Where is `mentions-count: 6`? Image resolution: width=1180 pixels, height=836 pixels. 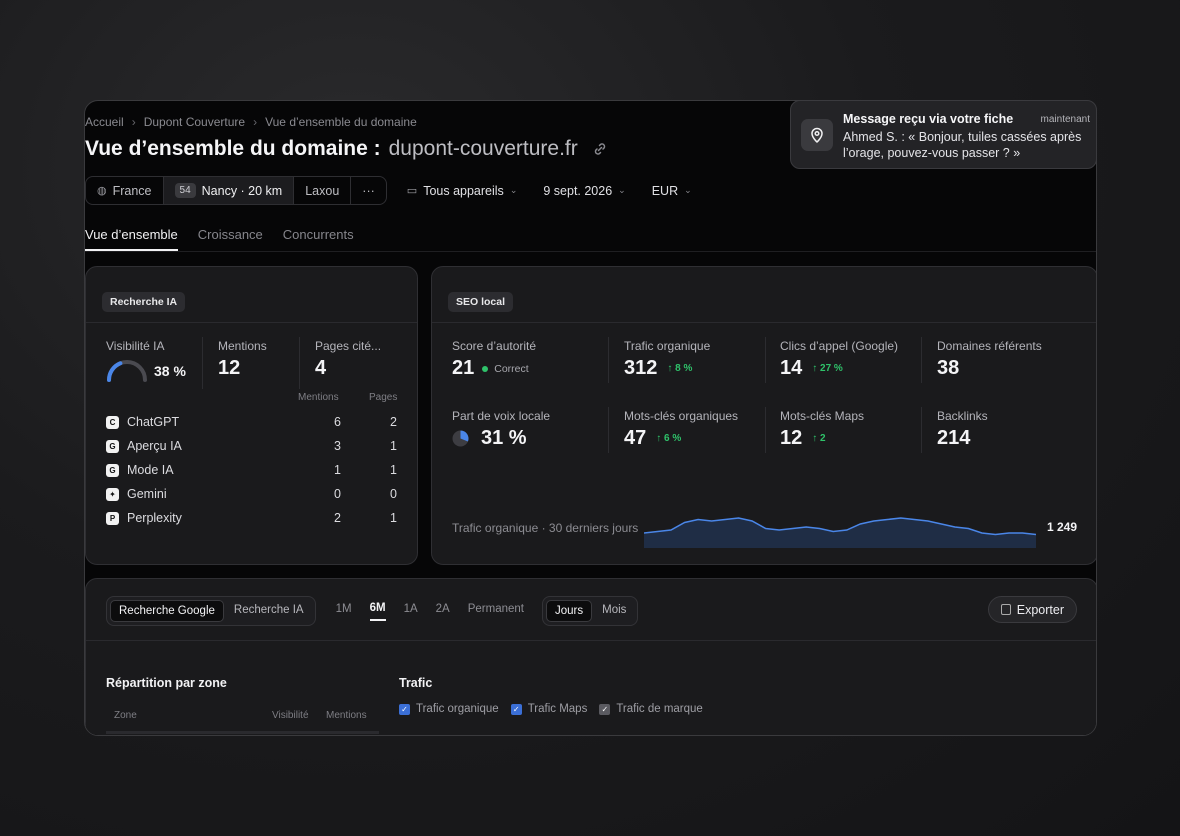
mentions-count: 6 is located at coordinates (337, 422).